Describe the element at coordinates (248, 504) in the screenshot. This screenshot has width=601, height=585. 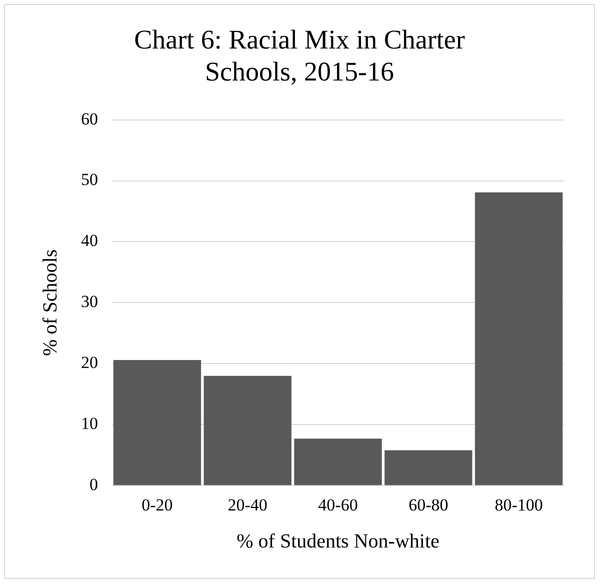
I see `x-tick-label: 20-40` at that location.